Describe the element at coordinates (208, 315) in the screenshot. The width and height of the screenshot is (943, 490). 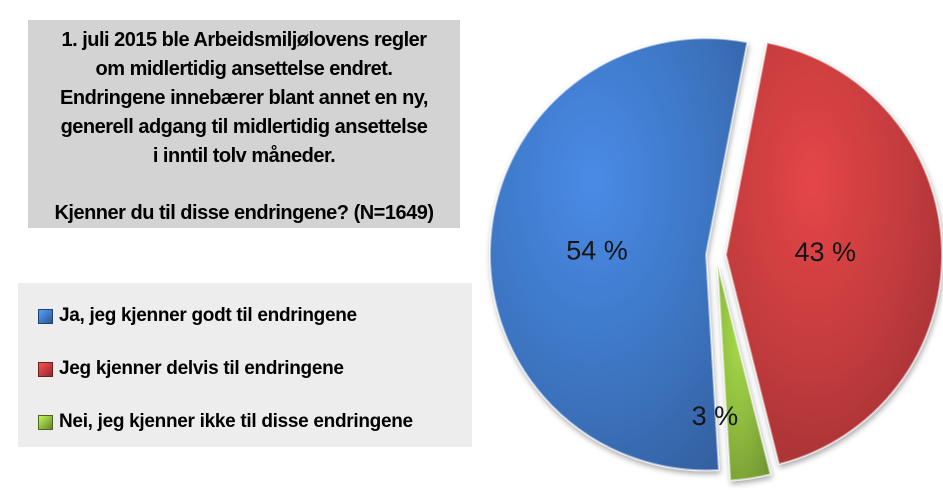
I see `legend-label-ja: Ja, jeg kjenner godt til endringene` at that location.